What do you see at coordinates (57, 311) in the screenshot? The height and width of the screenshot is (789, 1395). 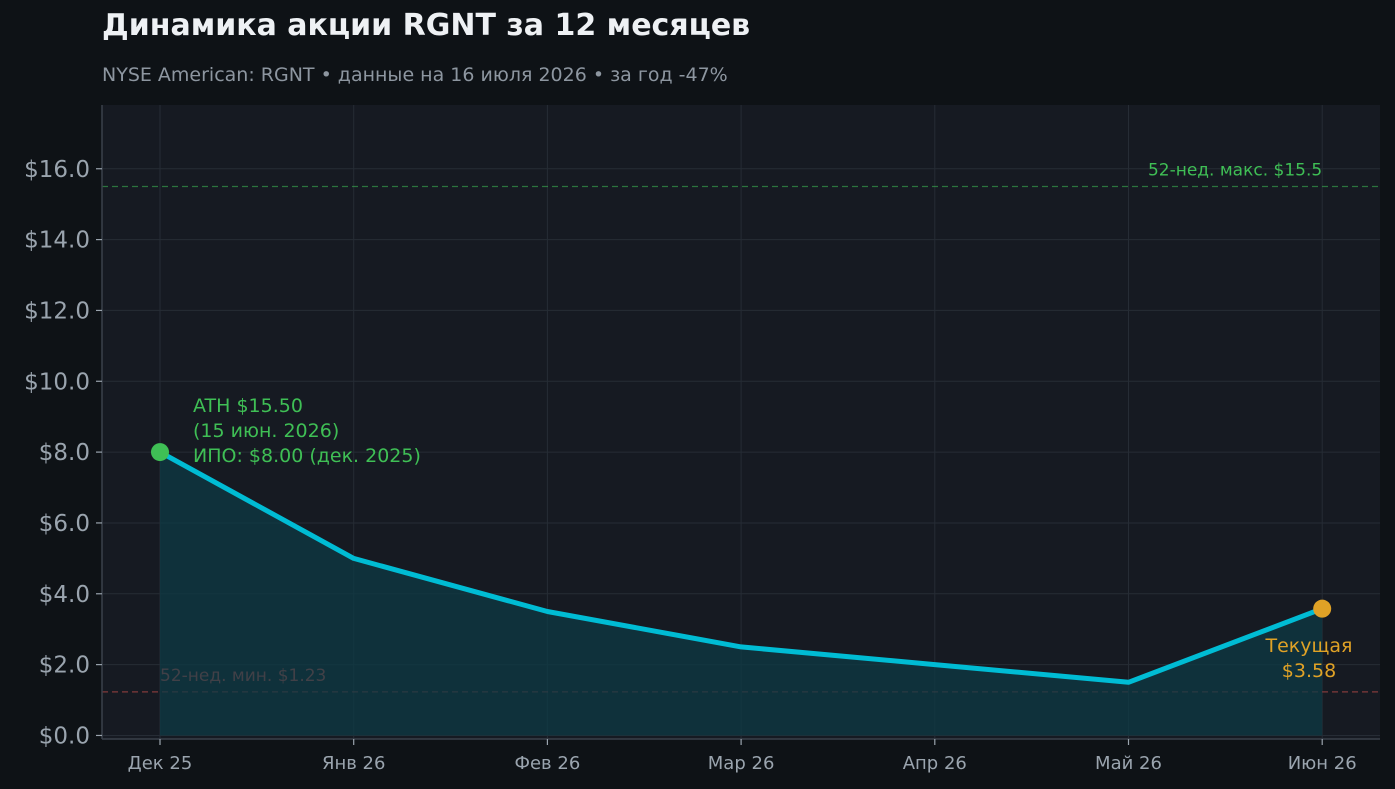 I see `y-tick-label-6: $12.0` at bounding box center [57, 311].